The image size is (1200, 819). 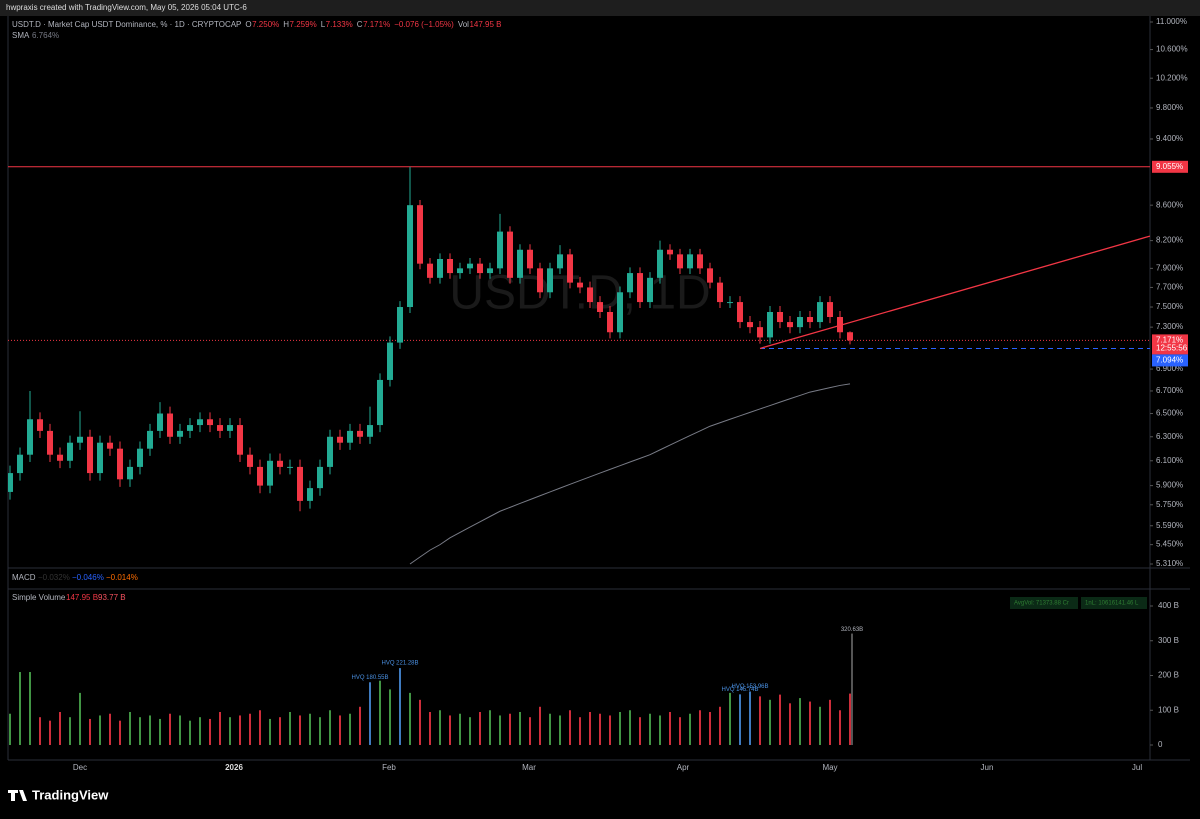 I want to click on time-label: Jun, so click(x=987, y=767).